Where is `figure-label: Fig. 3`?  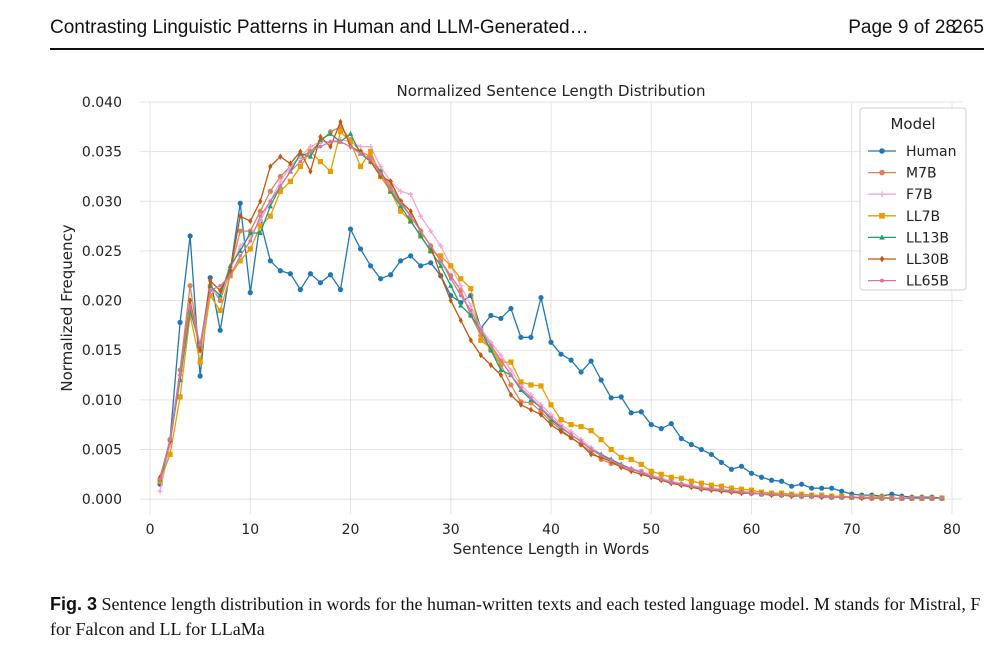
figure-label: Fig. 3 is located at coordinates (74, 604).